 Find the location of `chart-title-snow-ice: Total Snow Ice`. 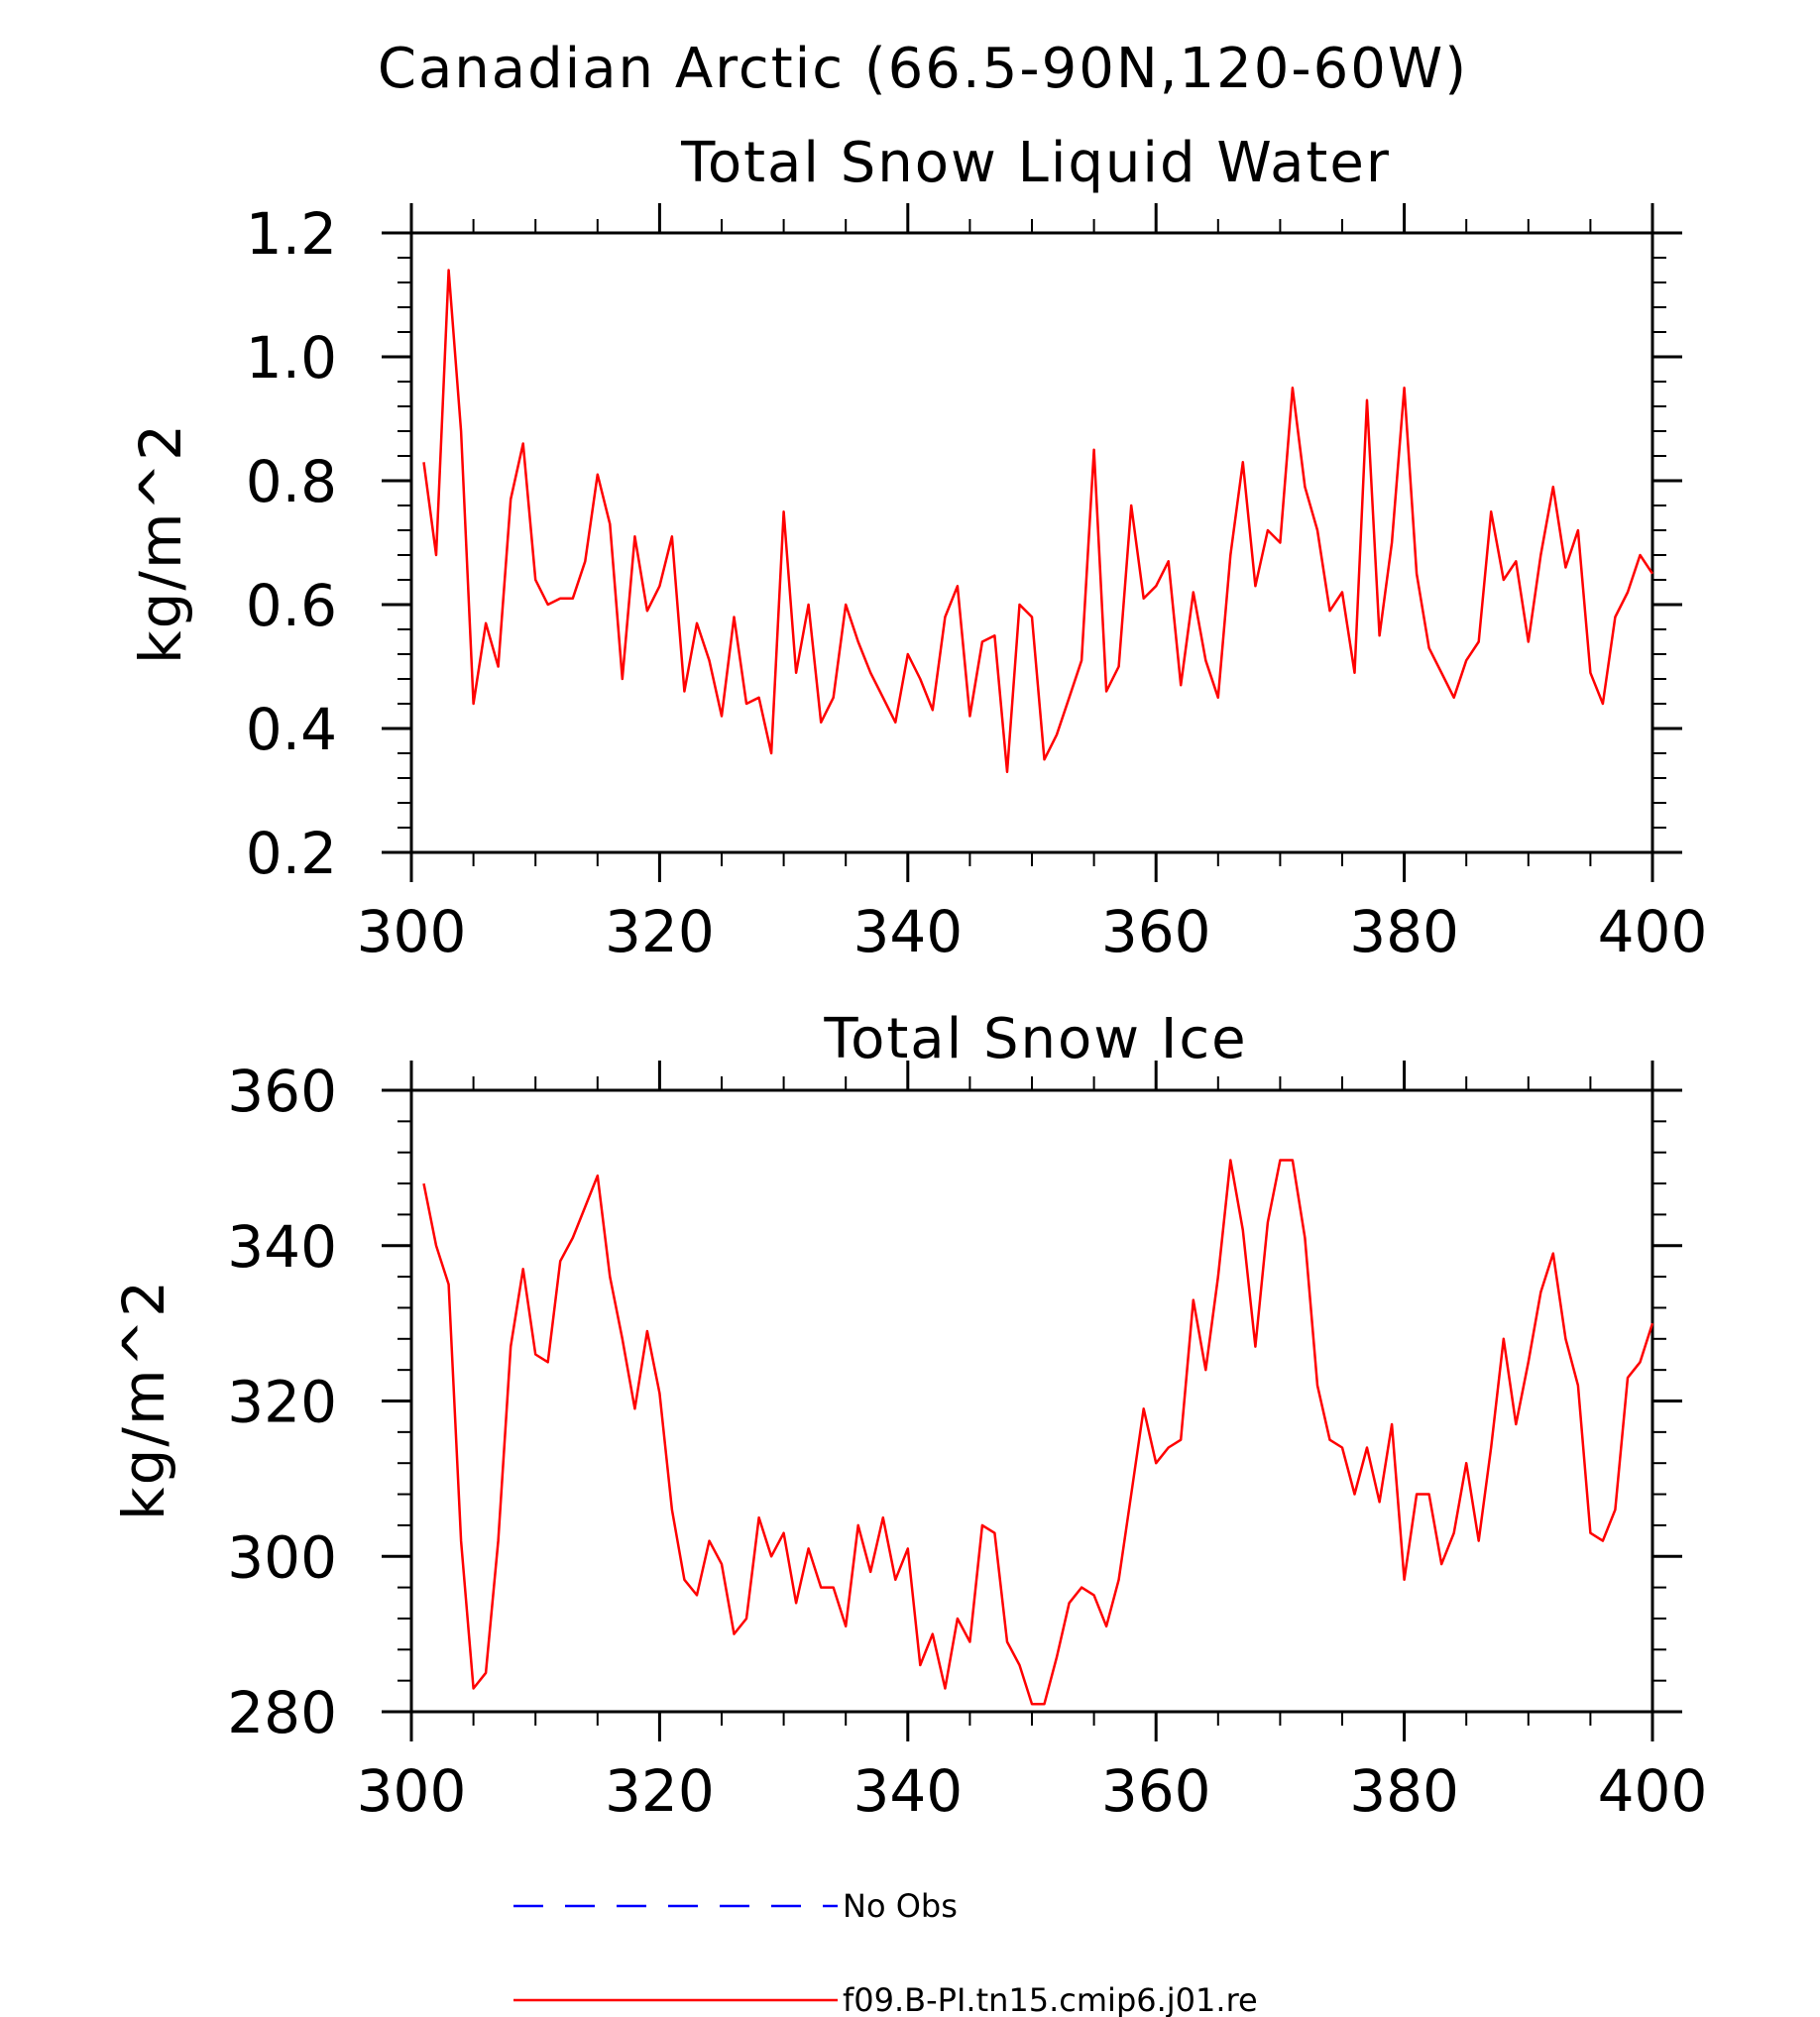

chart-title-snow-ice: Total Snow Ice is located at coordinates (1035, 1039).